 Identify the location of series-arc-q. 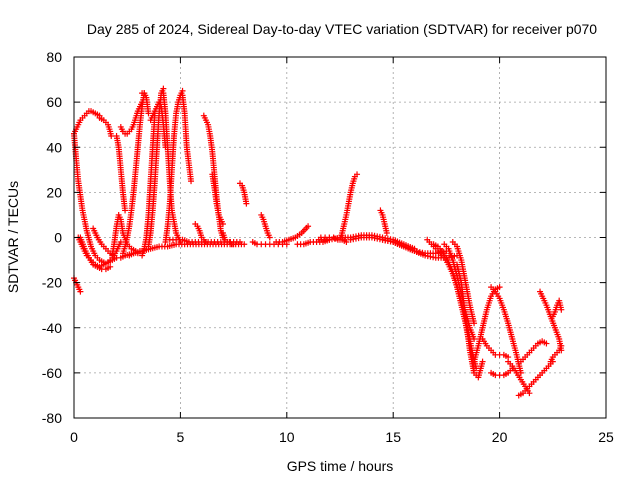
(174, 166).